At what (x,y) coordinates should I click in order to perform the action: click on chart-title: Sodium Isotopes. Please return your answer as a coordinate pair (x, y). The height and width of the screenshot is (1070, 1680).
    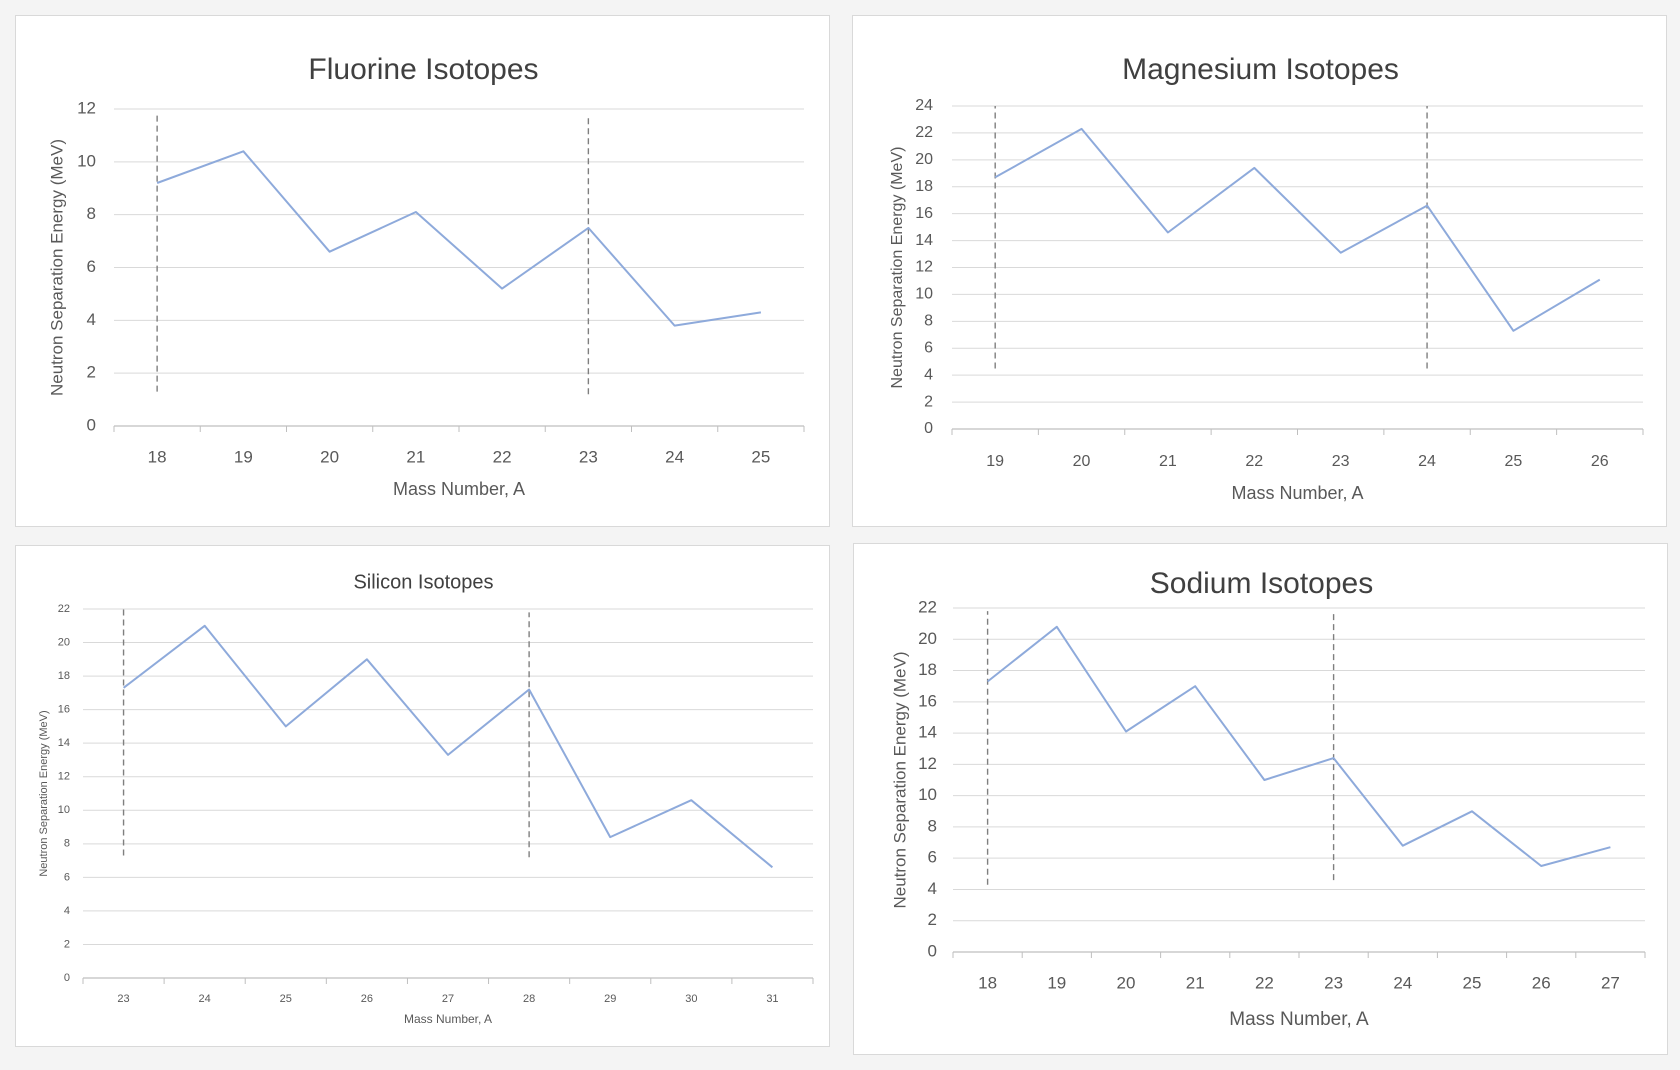
    Looking at the image, I should click on (1261, 583).